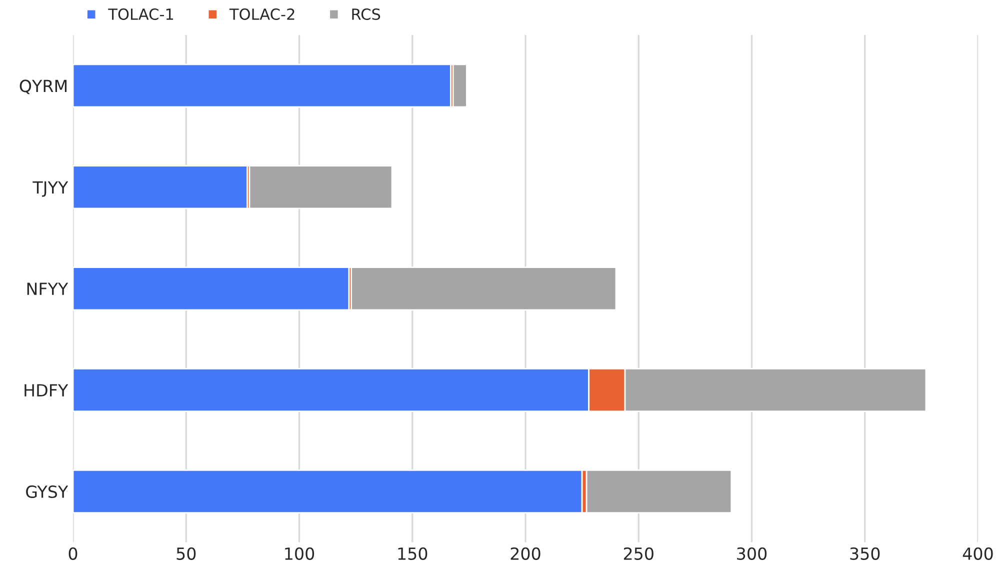  I want to click on x-tick-label: 300, so click(752, 553).